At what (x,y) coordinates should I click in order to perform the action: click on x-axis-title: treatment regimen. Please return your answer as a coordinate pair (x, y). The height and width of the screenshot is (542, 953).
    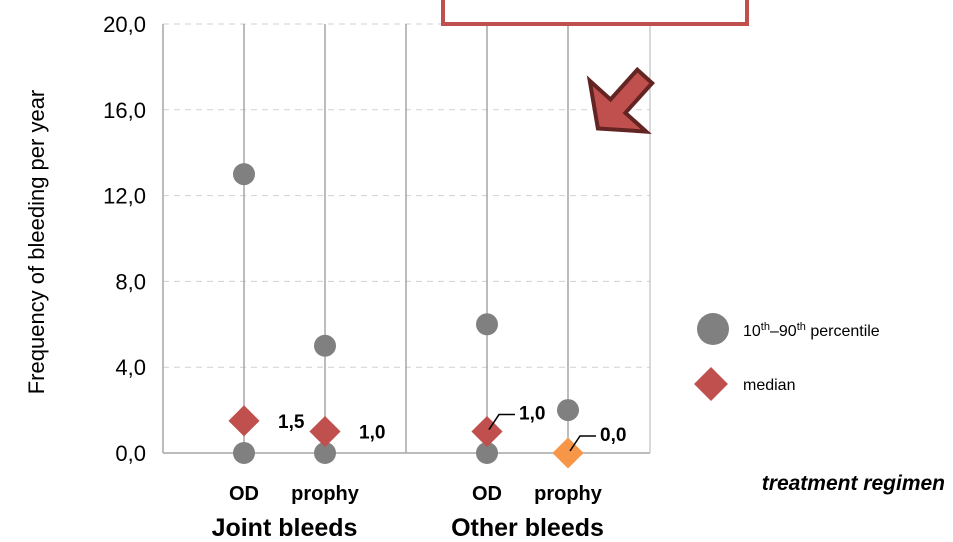
    Looking at the image, I should click on (853, 483).